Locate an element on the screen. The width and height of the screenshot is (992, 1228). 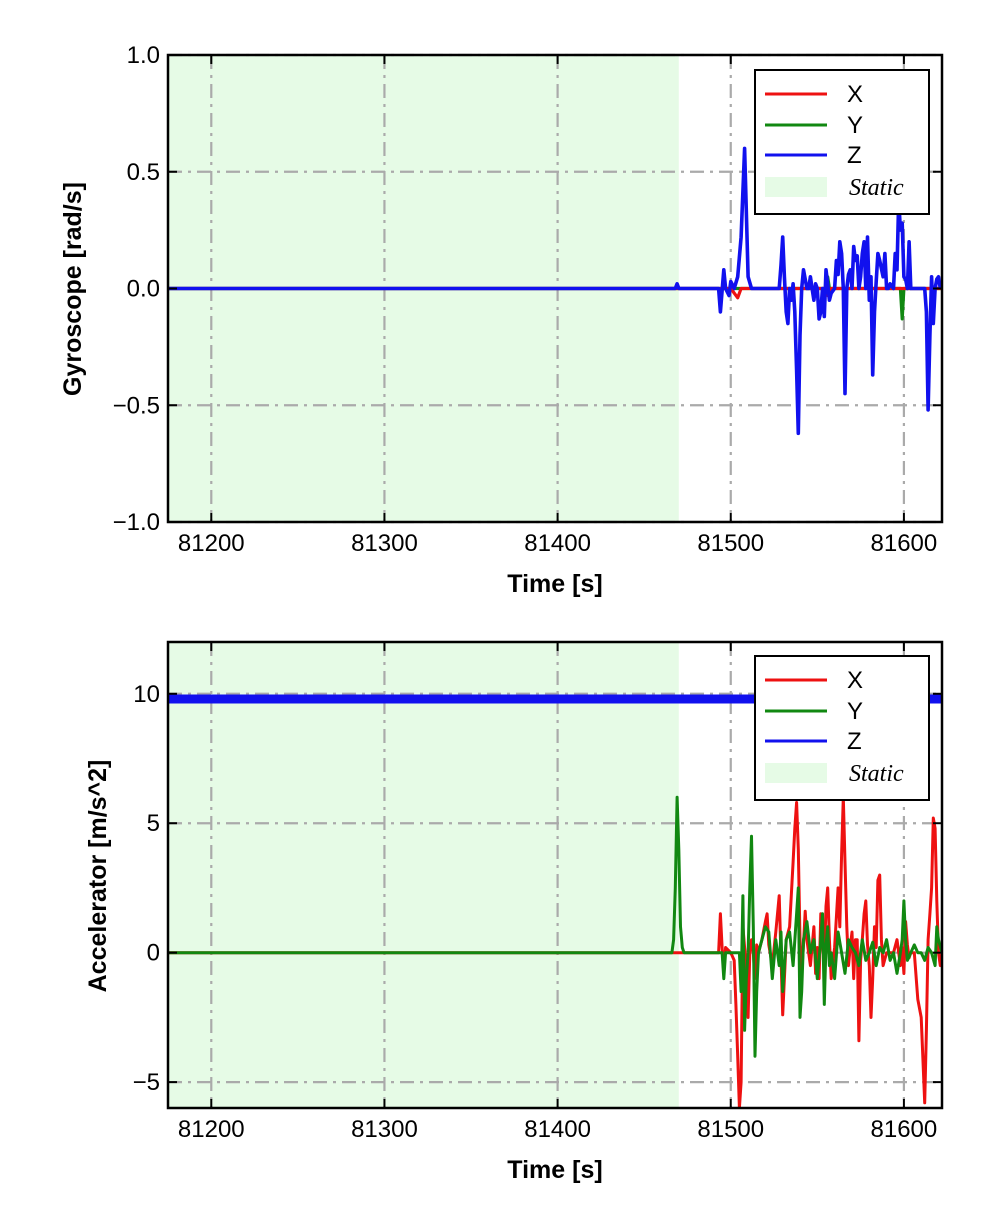
y-tick-label: 0 is located at coordinates (153, 953).